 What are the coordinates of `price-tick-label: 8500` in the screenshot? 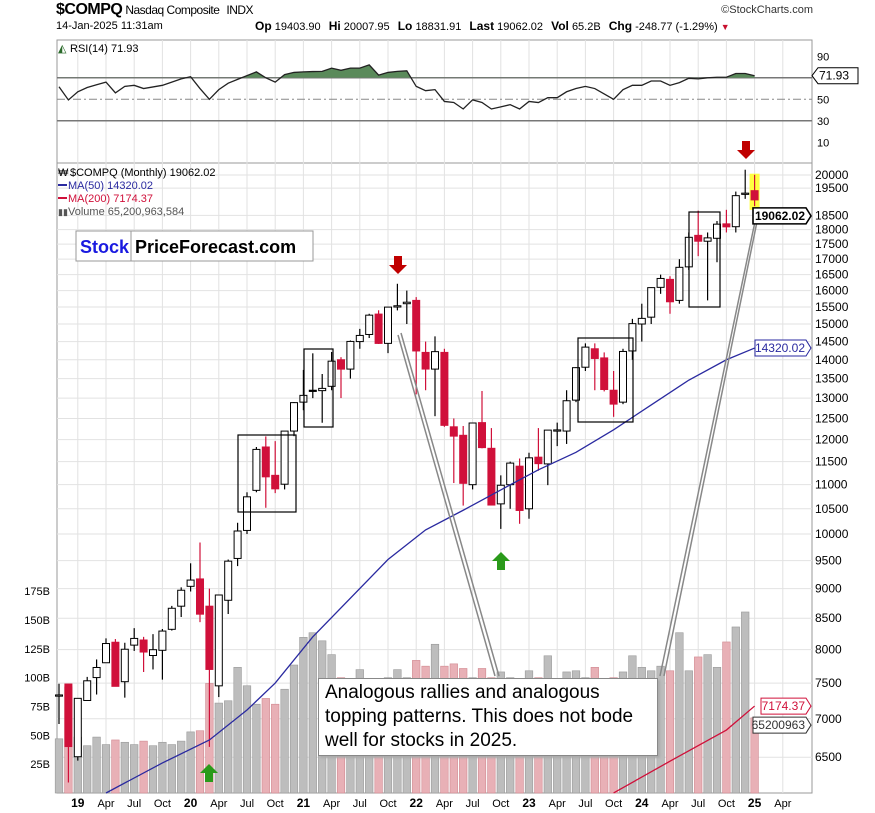 It's located at (828, 618).